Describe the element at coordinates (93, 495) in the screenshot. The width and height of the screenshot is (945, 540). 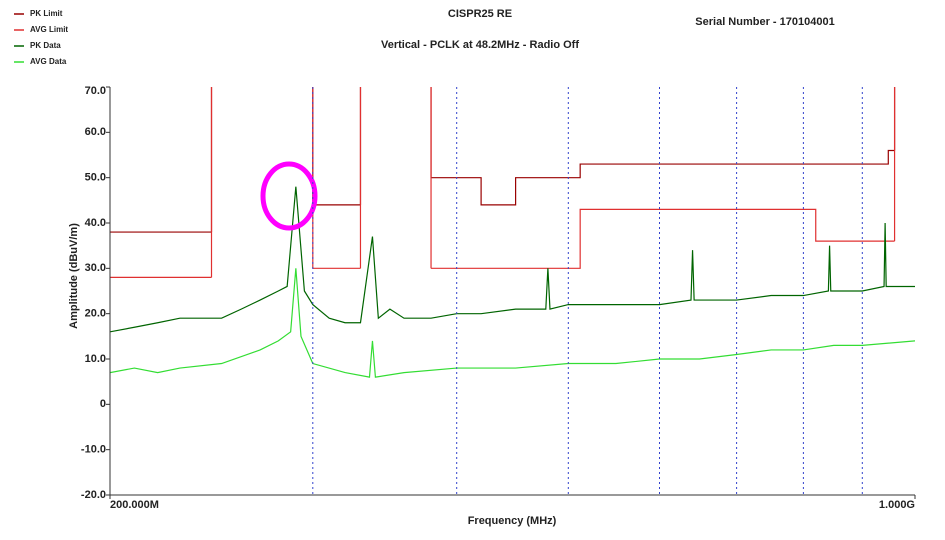
I see `y-tick-label: -20.0` at that location.